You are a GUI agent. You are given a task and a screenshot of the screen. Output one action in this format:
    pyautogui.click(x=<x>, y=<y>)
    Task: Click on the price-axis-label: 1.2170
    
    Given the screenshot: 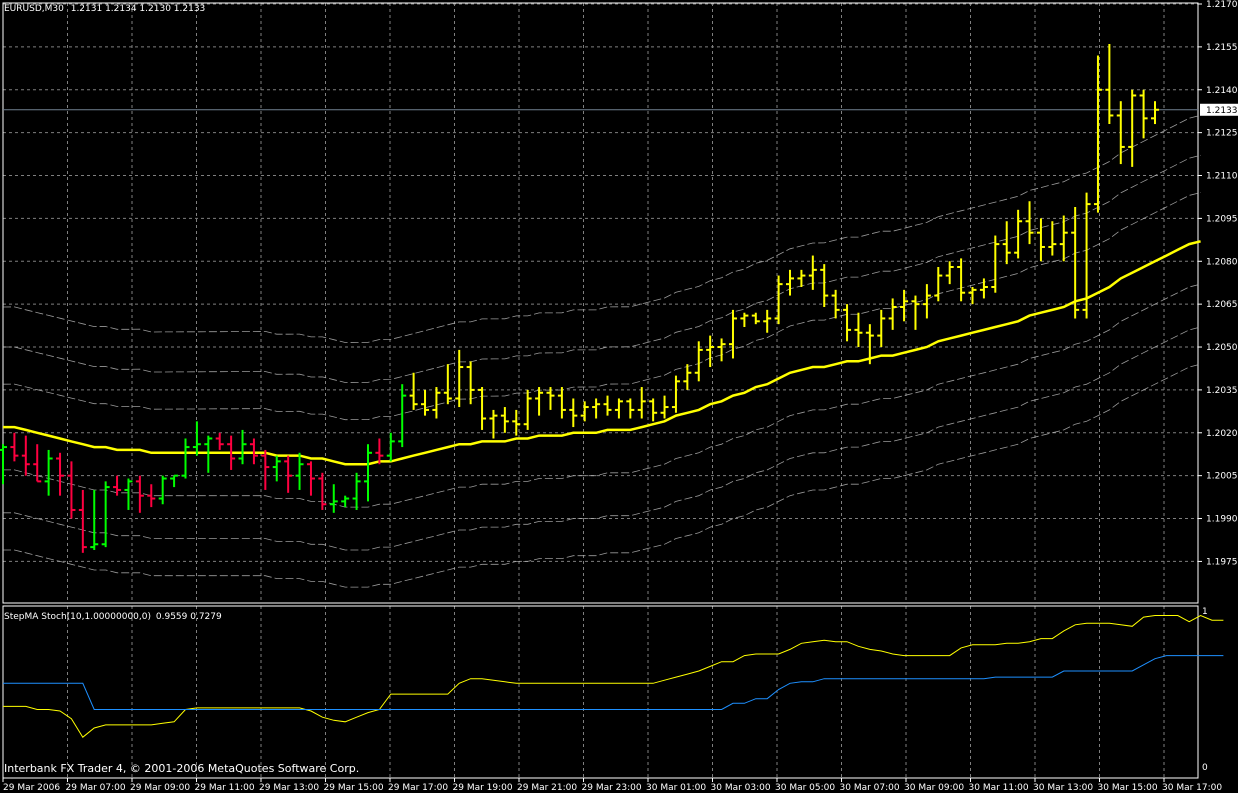 What is the action you would take?
    pyautogui.click(x=1222, y=5)
    